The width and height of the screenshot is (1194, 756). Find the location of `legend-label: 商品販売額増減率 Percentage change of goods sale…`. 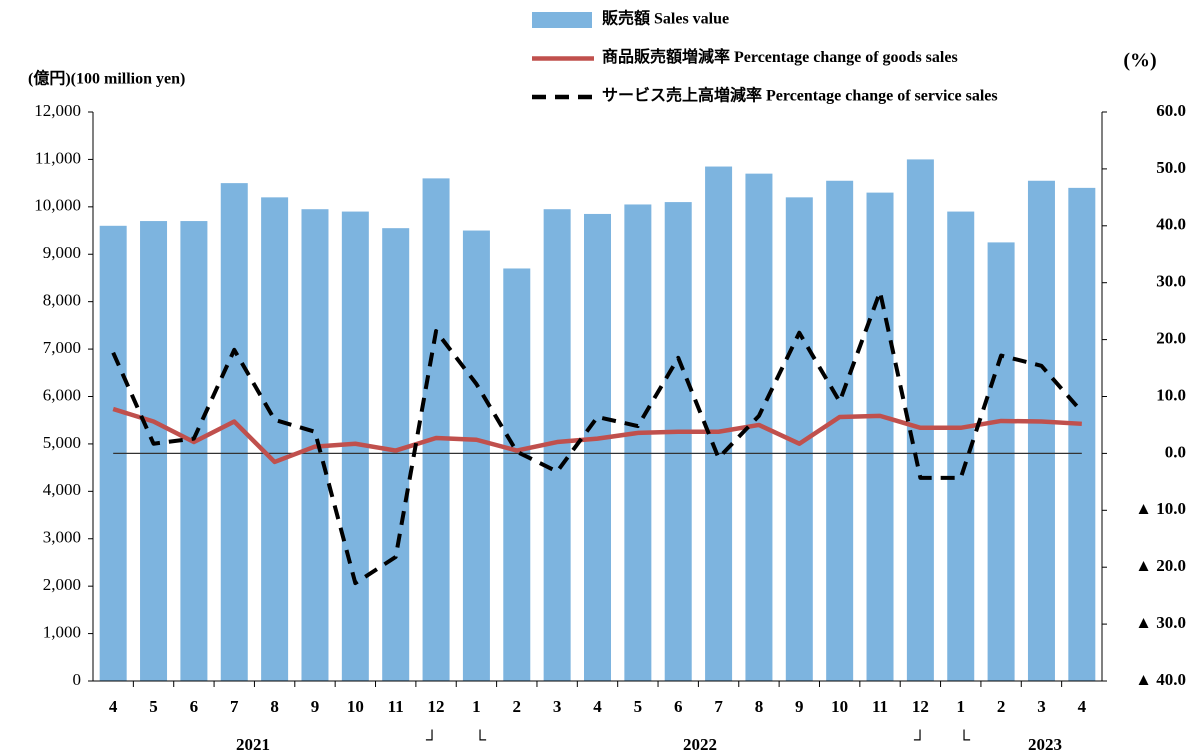

legend-label: 商品販売額増減率 Percentage change of goods sale… is located at coordinates (780, 56).